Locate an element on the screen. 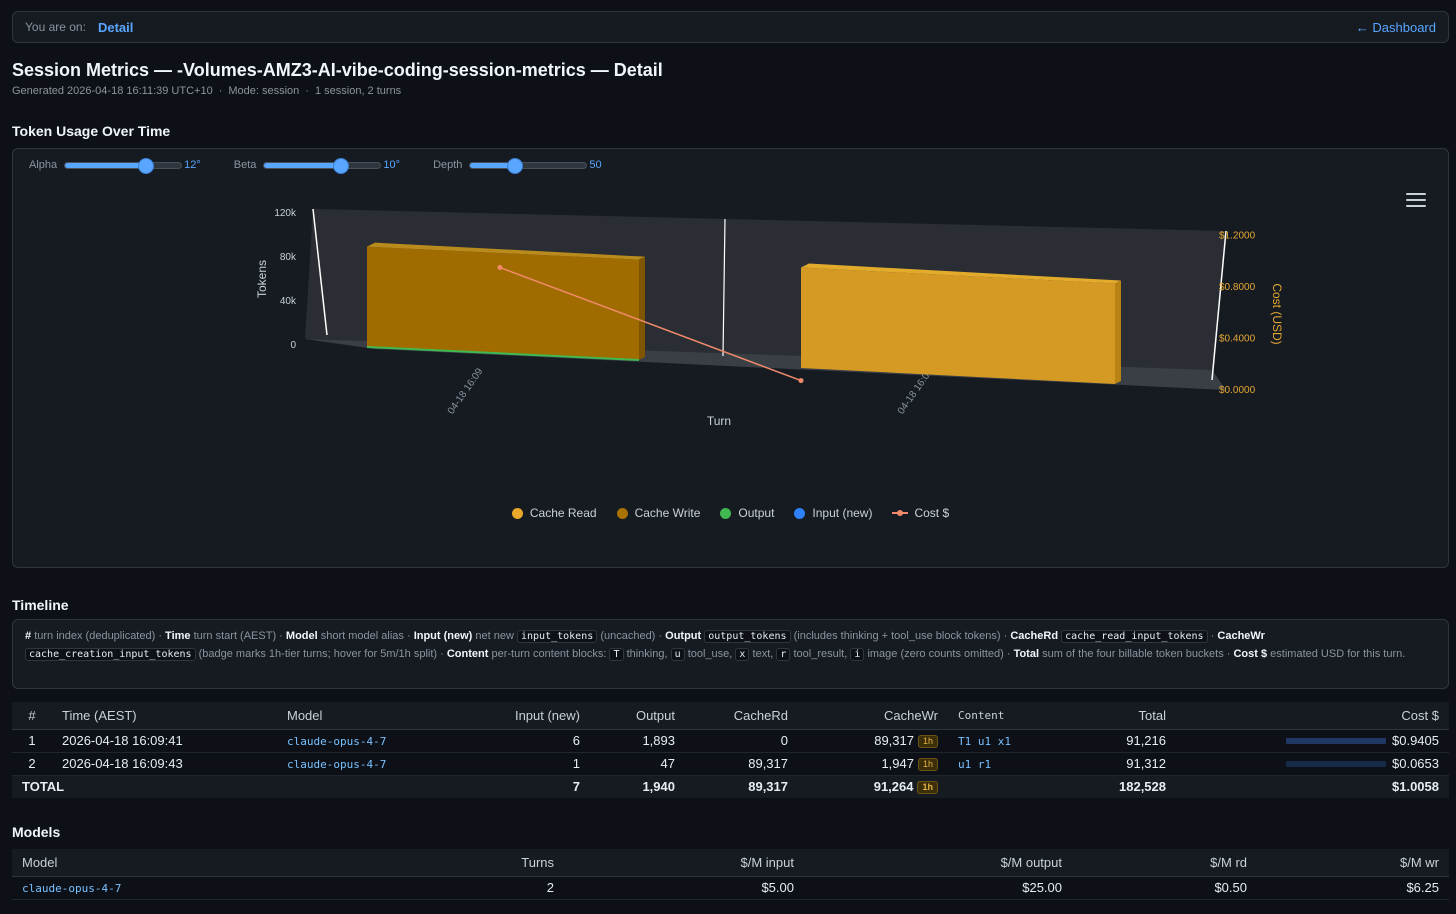 This screenshot has width=1456, height=914. dashboard-link: ← Dashboard is located at coordinates (1395, 27).